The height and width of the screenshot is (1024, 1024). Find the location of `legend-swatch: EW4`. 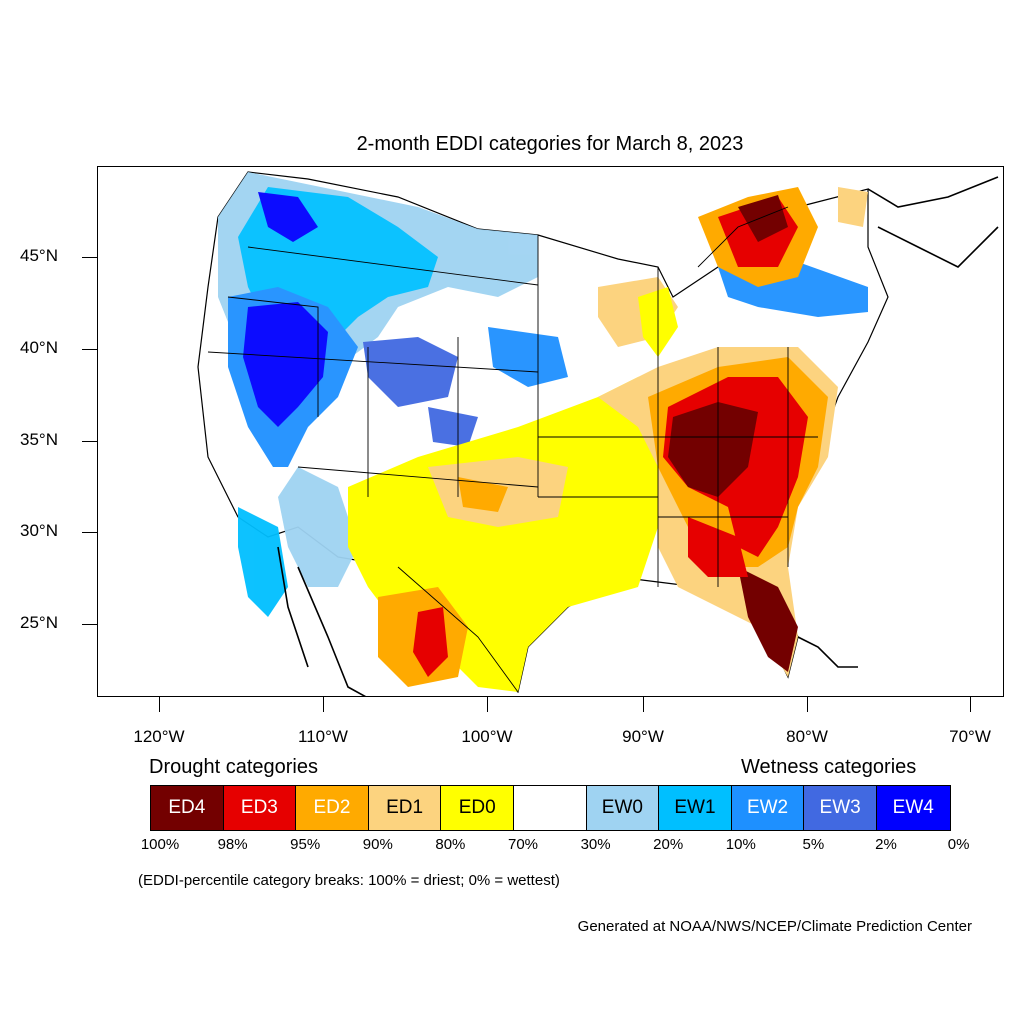

legend-swatch: EW4 is located at coordinates (913, 808).